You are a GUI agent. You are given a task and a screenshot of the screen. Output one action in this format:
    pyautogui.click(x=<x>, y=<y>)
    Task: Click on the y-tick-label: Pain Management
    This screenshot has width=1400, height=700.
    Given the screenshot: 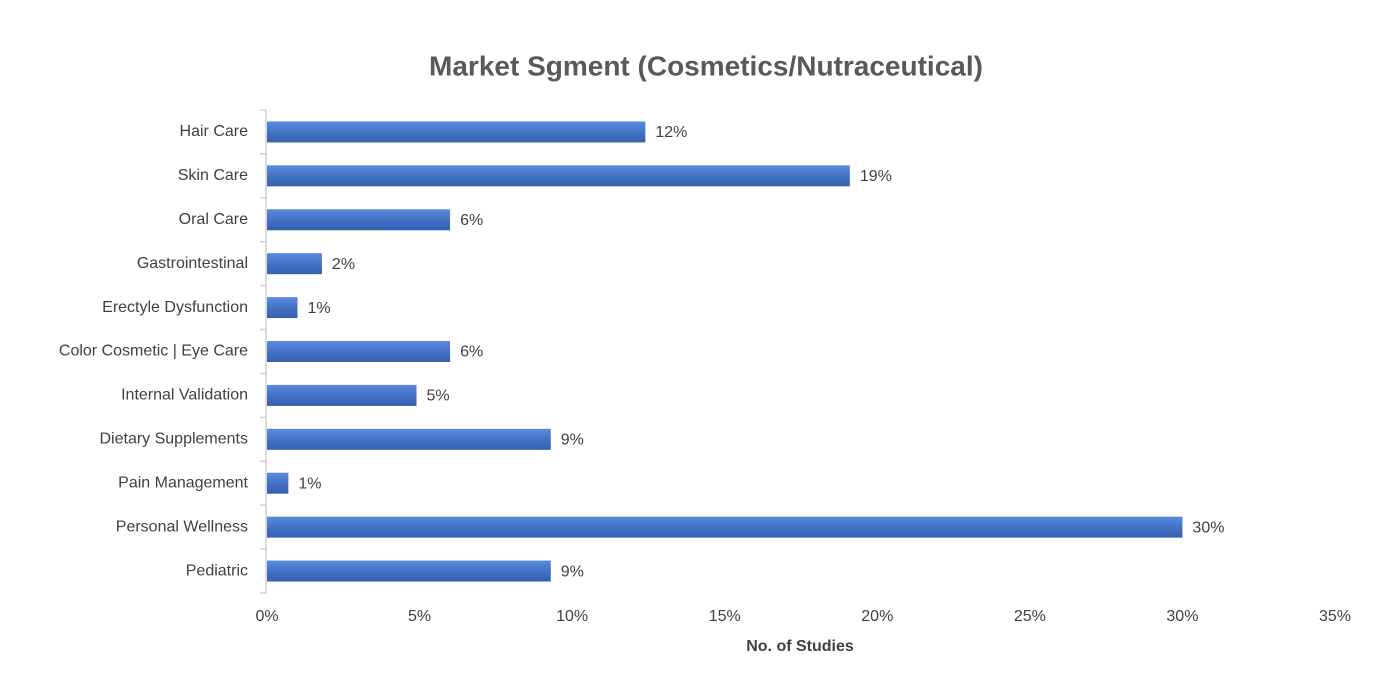 What is the action you would take?
    pyautogui.click(x=183, y=482)
    